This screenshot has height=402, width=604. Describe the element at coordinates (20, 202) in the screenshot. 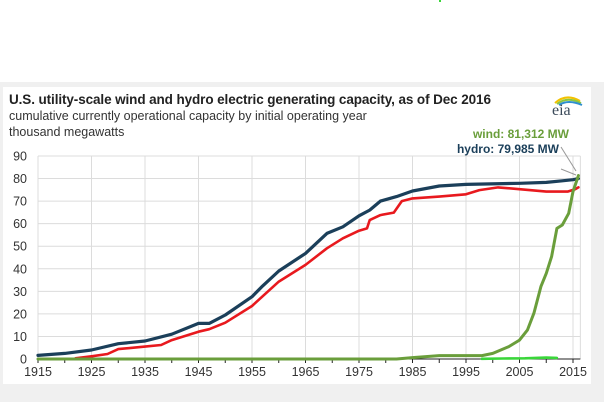

I see `y-tick-label: 70` at that location.